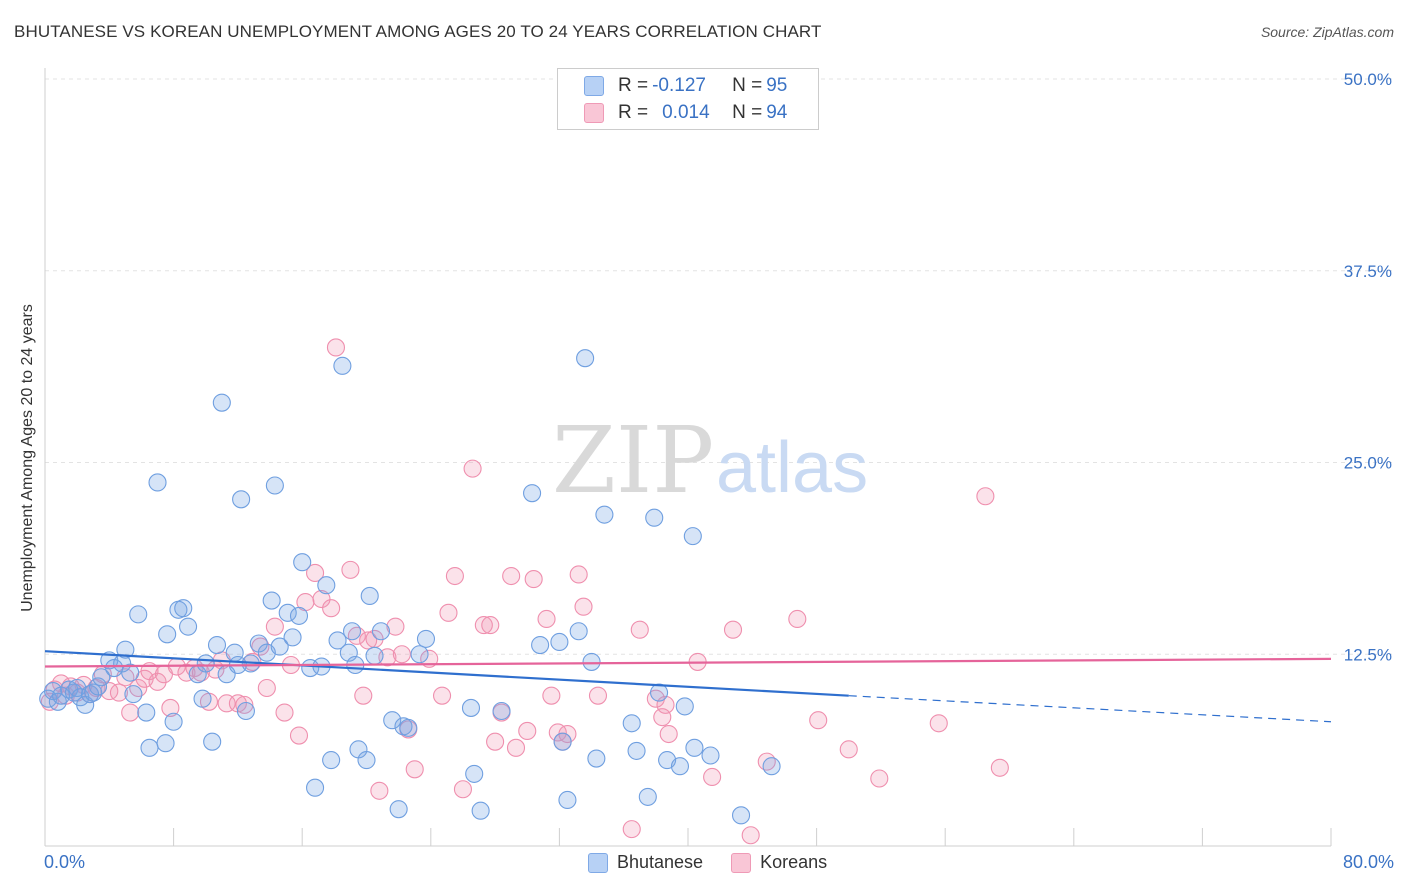 The image size is (1406, 892). I want to click on legend-item-koreans: Koreans, so click(779, 862).